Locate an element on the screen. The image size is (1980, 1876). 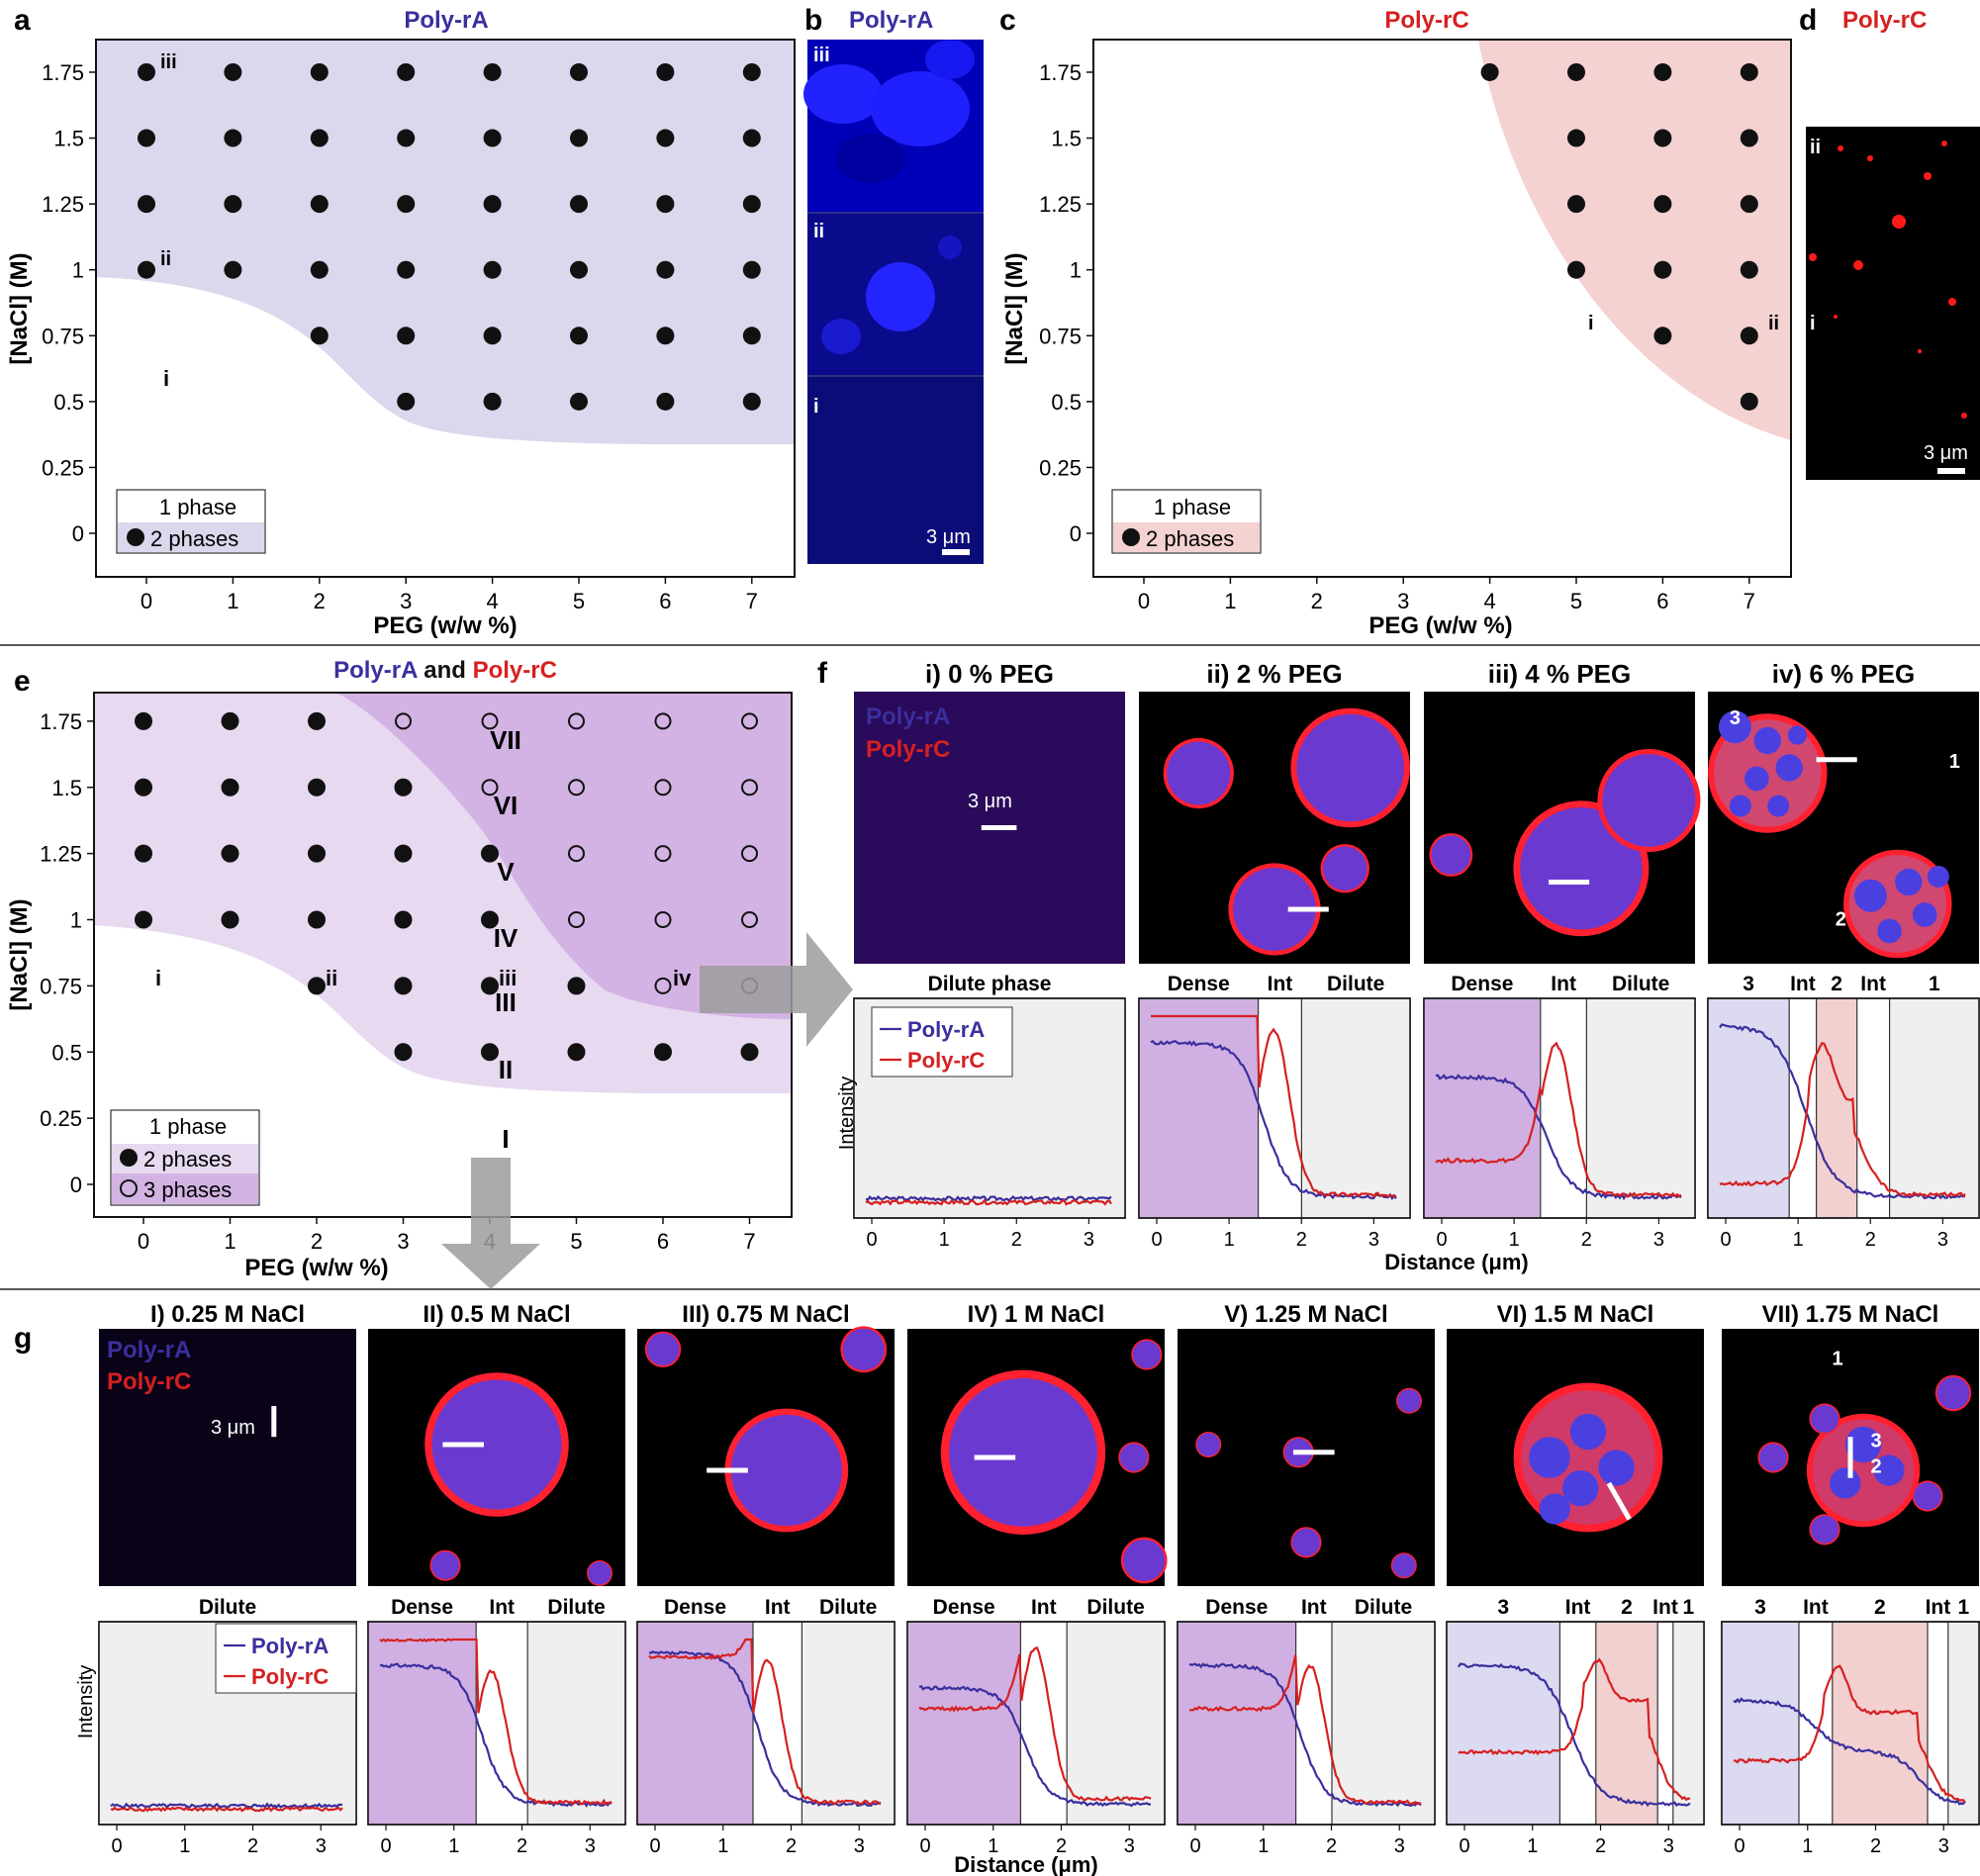
subpanel-title: iii) 4 % PEG is located at coordinates (1560, 674).